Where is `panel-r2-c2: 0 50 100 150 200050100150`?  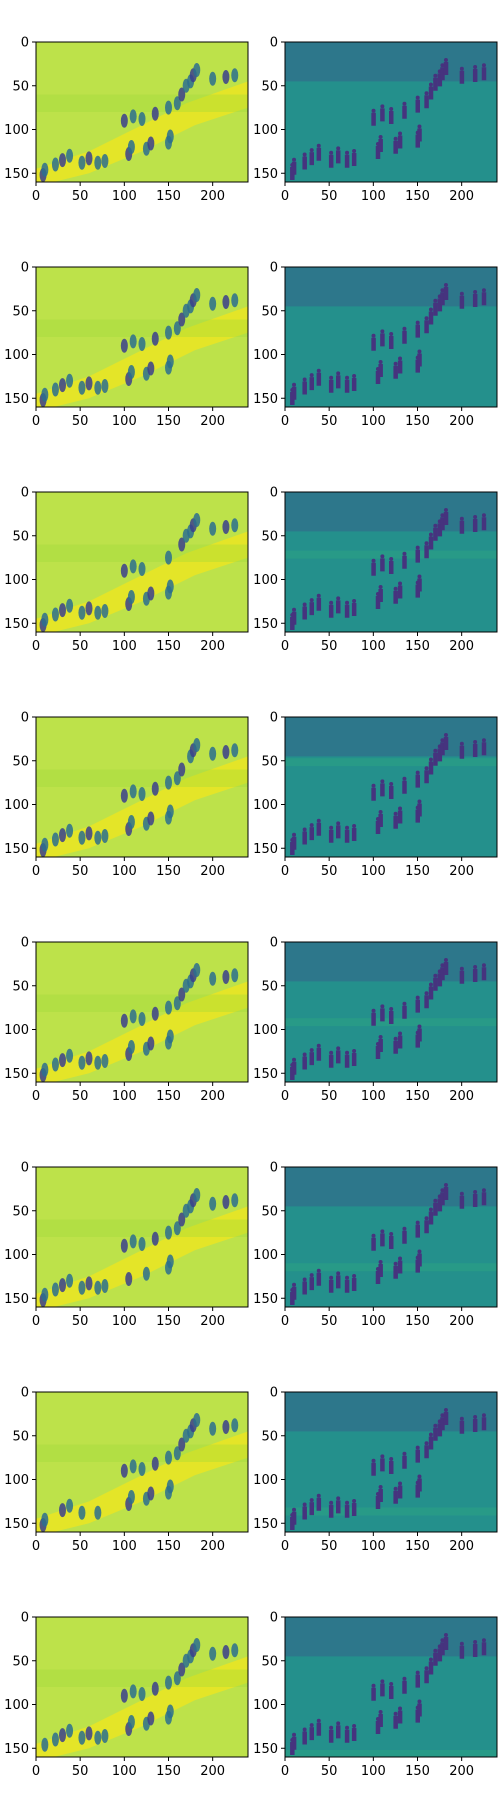
panel-r2-c2: 0 50 100 150 200050100150 is located at coordinates (375, 345).